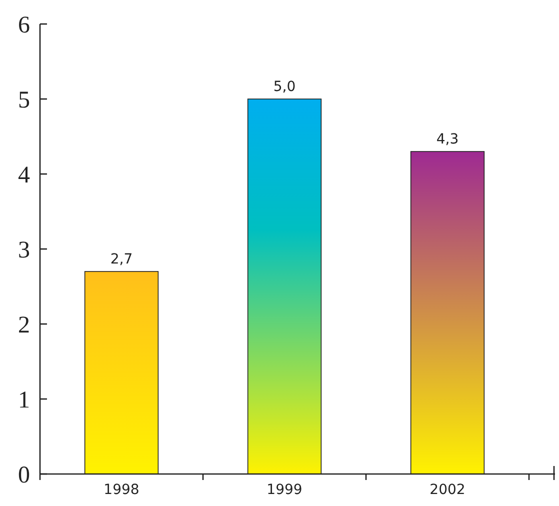 Image resolution: width=559 pixels, height=506 pixels. I want to click on y-tick-label: 6, so click(24, 25).